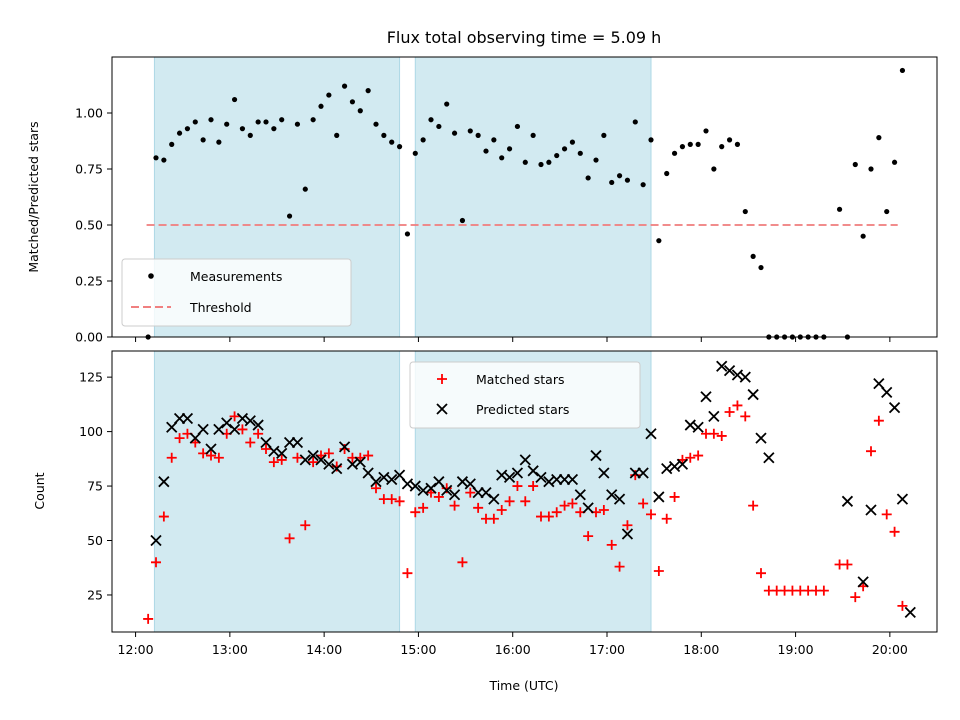 Image resolution: width=960 pixels, height=720 pixels. What do you see at coordinates (513, 649) in the screenshot?
I see `x-tick-label: 16:00` at bounding box center [513, 649].